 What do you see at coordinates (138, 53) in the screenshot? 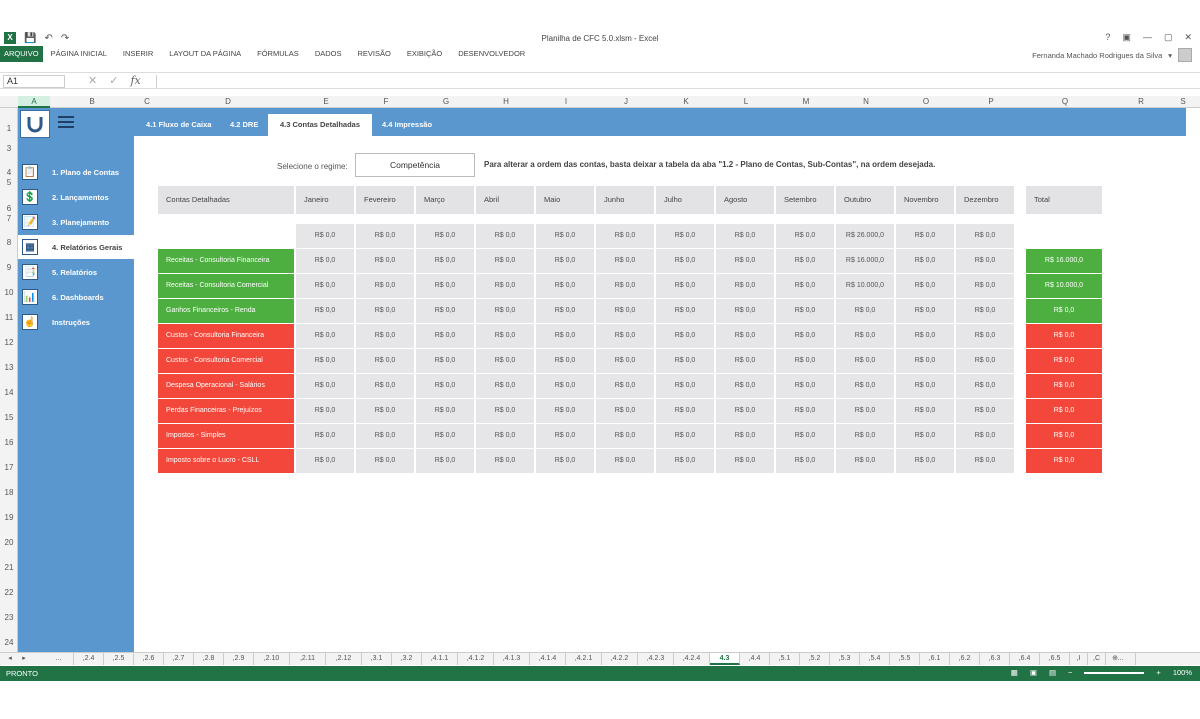
I see `ribbon-tab-2: INSERIR` at bounding box center [138, 53].